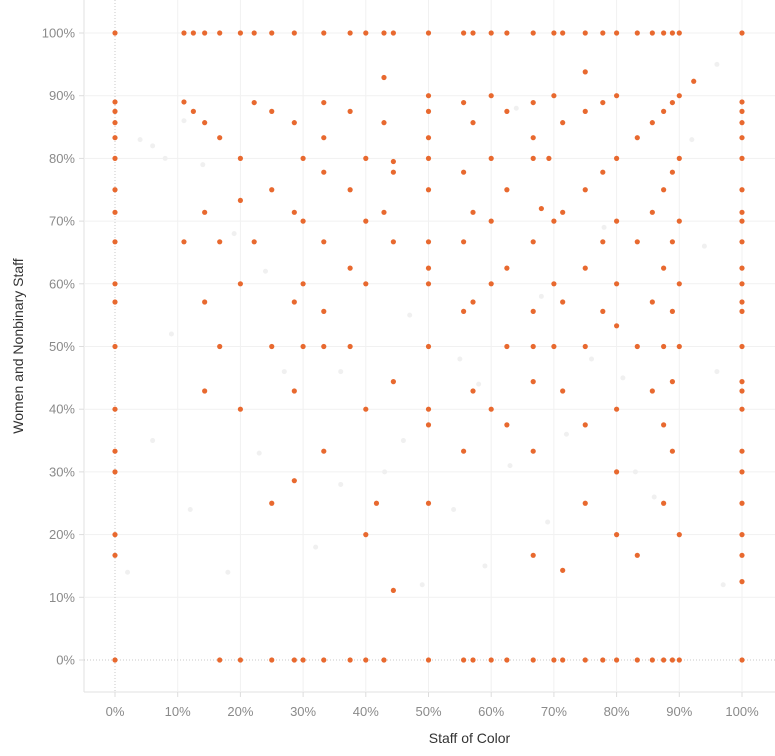 The image size is (775, 756). I want to click on y-tick-label: 10%, so click(62, 597).